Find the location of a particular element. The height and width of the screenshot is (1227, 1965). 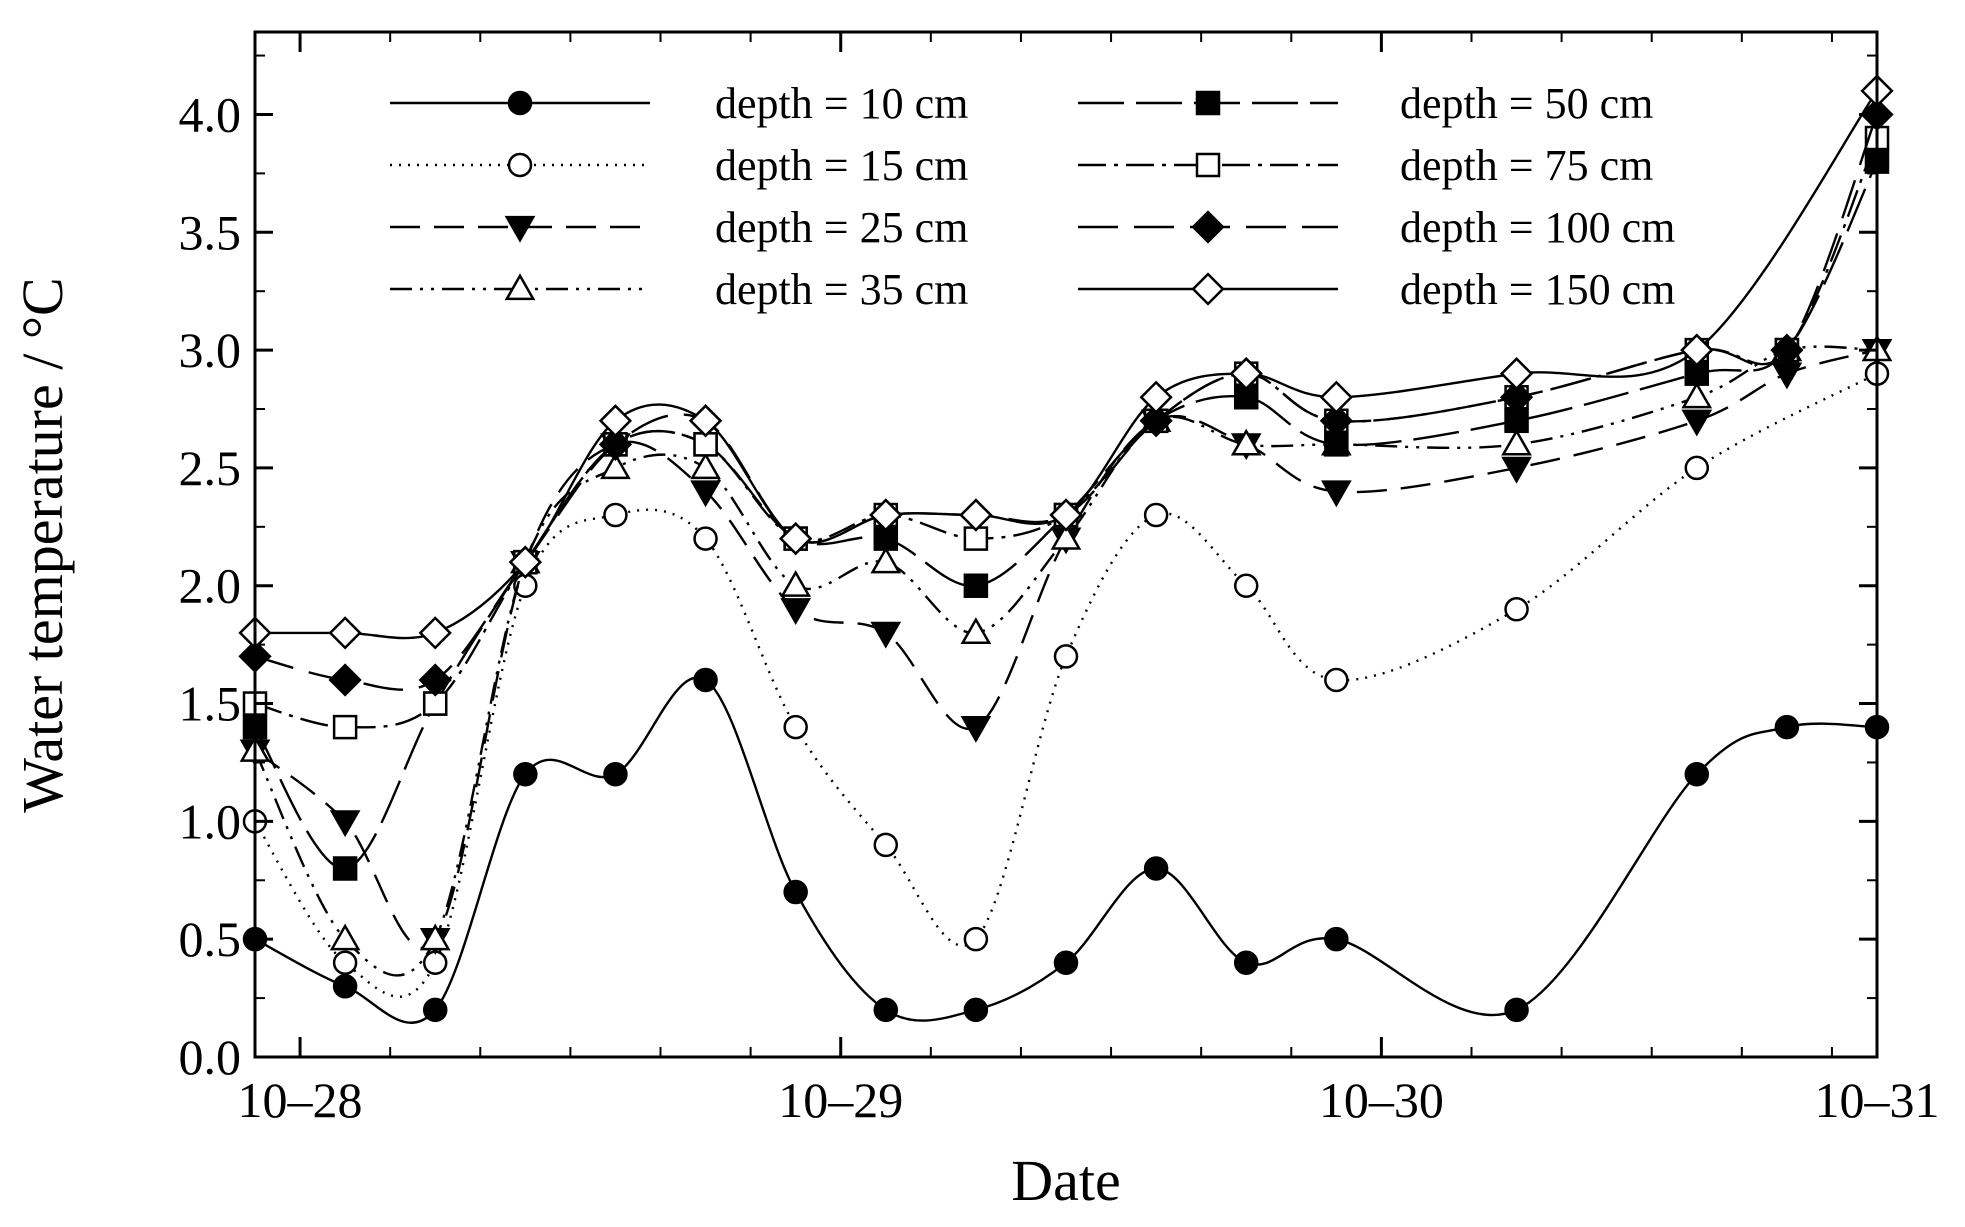

legend-item: depth = 100 cm is located at coordinates (1376, 227).